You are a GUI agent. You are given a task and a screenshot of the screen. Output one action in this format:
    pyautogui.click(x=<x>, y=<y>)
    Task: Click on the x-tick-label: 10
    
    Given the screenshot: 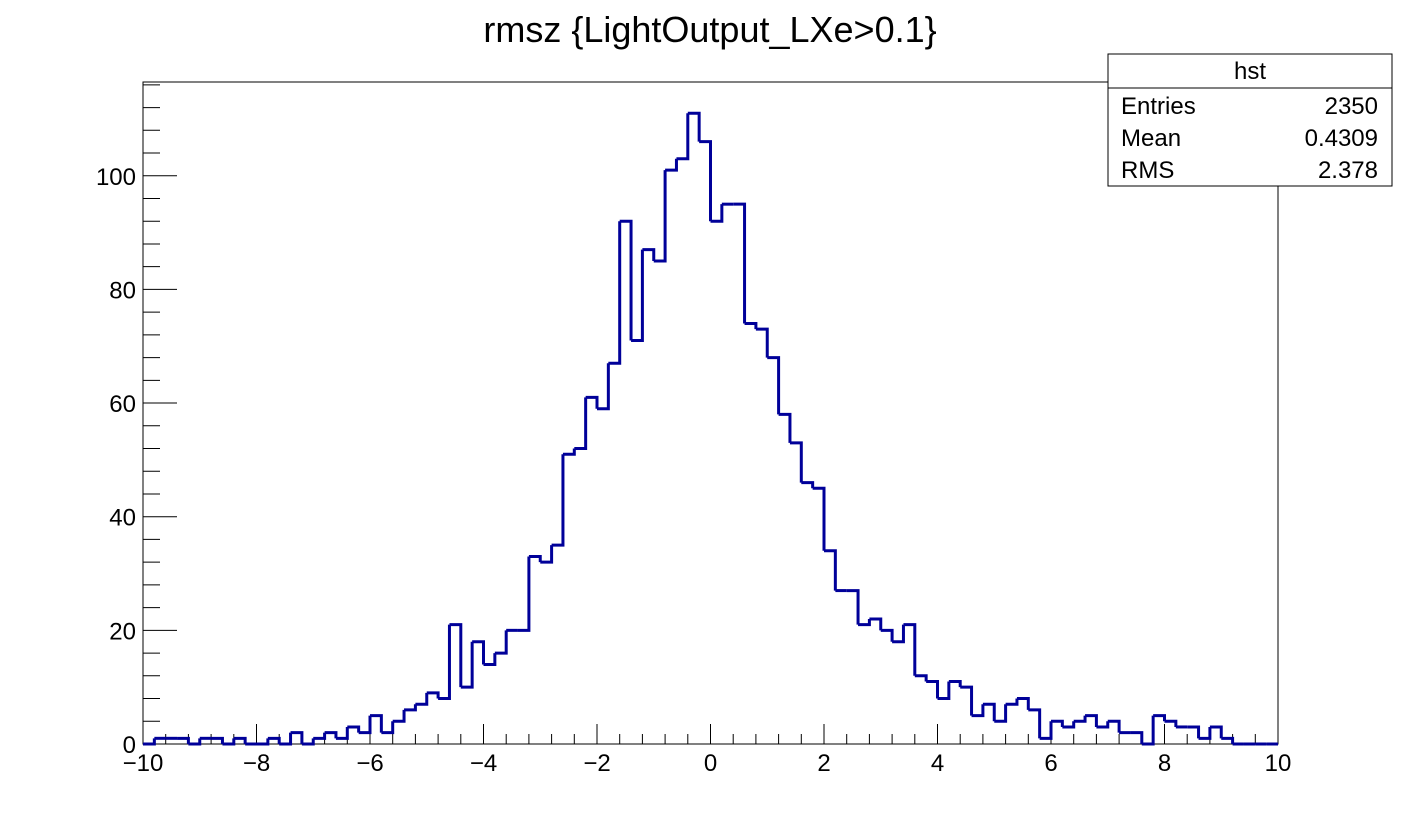 What is the action you would take?
    pyautogui.click(x=1278, y=763)
    